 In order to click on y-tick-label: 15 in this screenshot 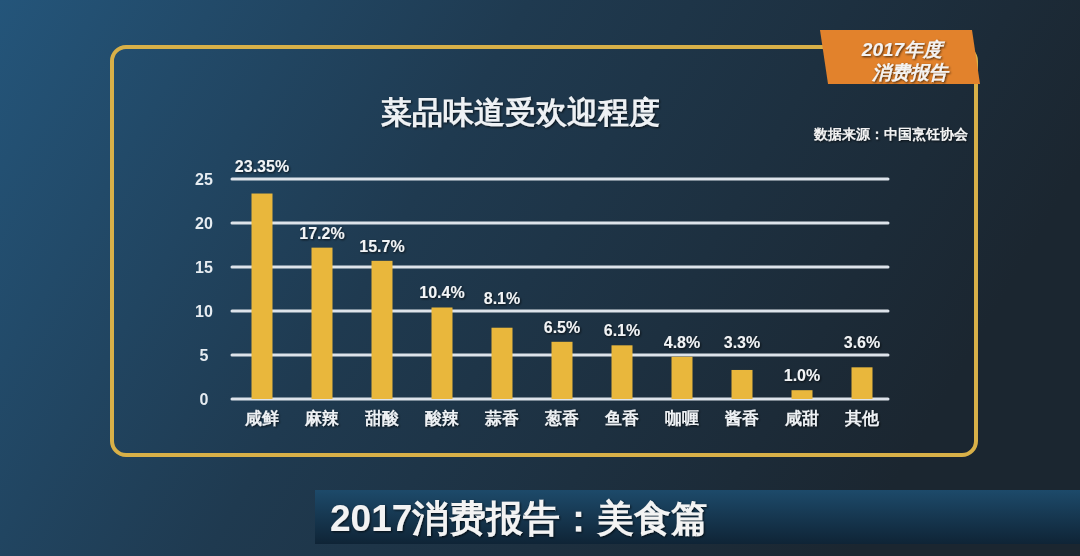, I will do `click(204, 267)`.